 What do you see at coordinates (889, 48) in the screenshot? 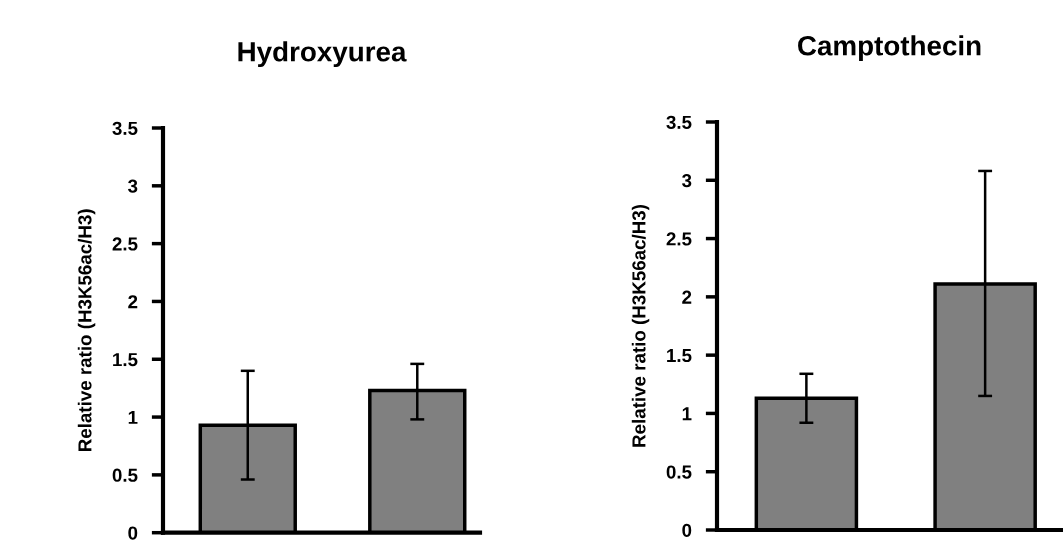
I see `chart-title: Camptothecin` at bounding box center [889, 48].